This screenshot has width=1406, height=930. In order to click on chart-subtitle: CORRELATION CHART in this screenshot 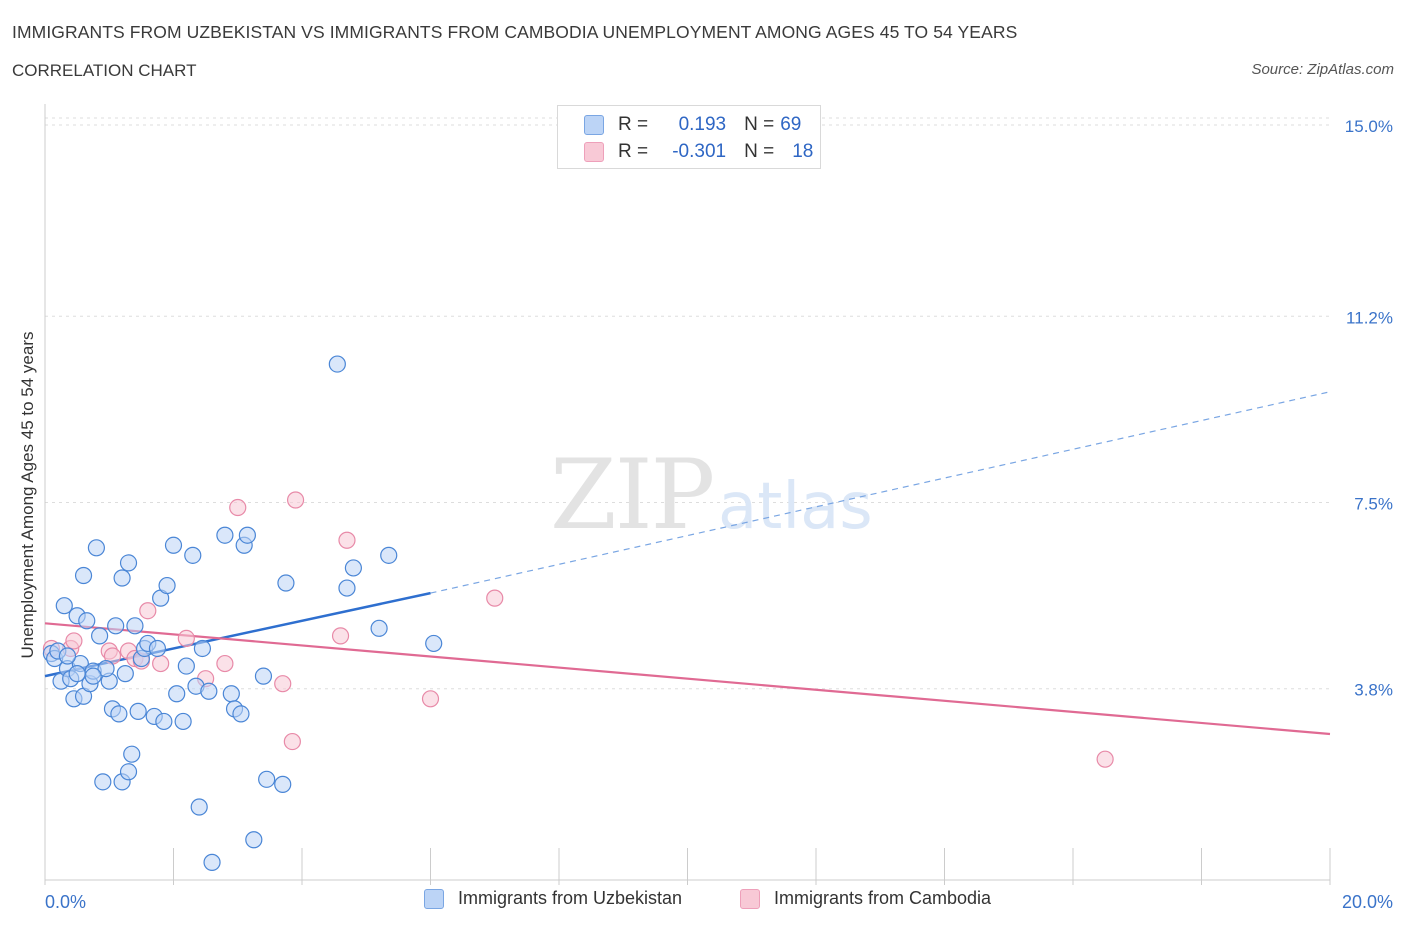, I will do `click(104, 70)`.